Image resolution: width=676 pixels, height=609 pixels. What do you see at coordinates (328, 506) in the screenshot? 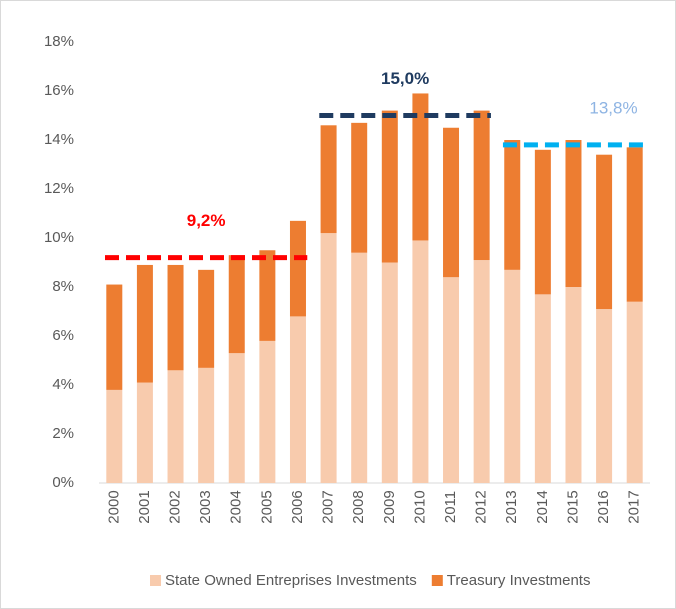
I see `x-tick-label: 2007` at bounding box center [328, 506].